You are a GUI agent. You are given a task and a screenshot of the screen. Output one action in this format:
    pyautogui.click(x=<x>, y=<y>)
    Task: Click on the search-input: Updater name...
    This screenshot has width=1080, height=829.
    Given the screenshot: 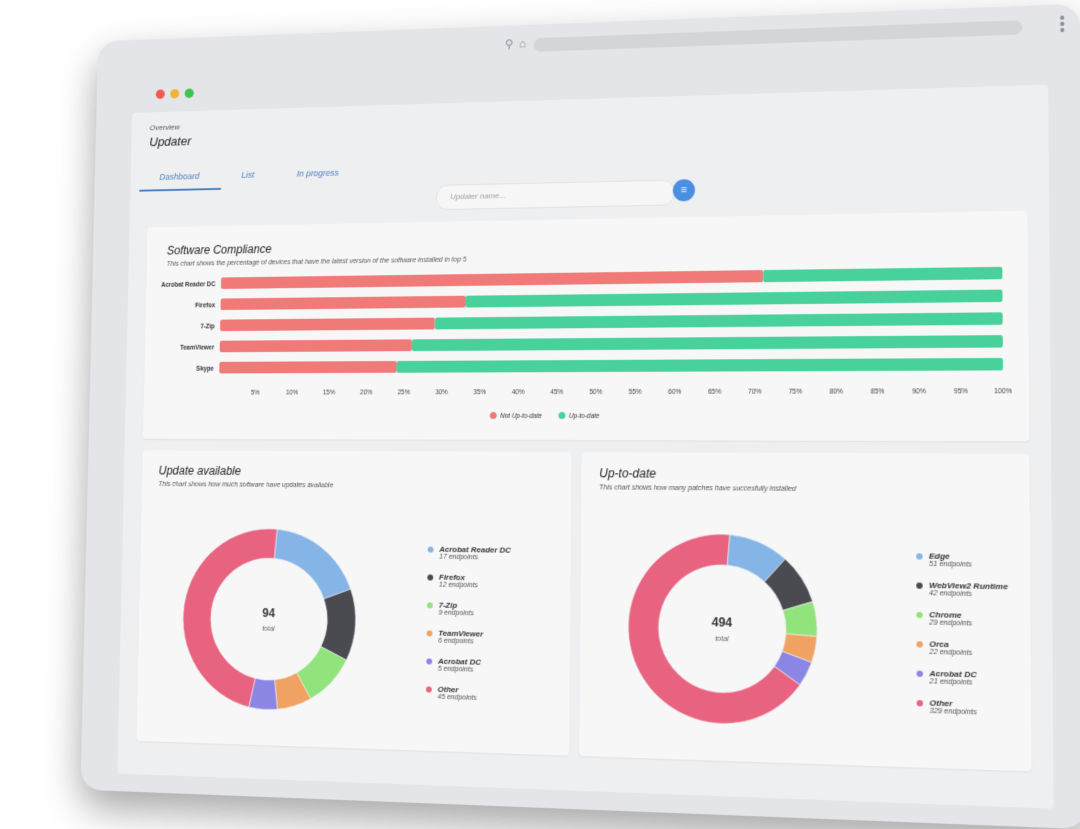 What is the action you would take?
    pyautogui.click(x=555, y=195)
    